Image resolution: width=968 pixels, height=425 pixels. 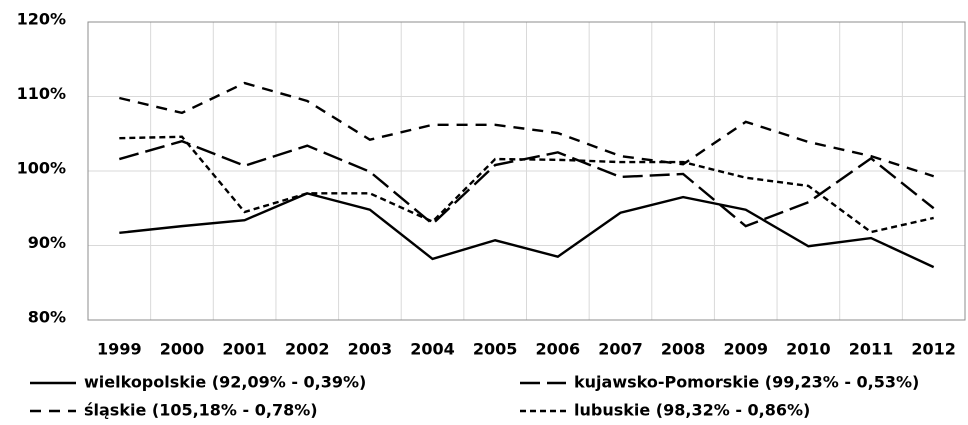 What do you see at coordinates (41, 168) in the screenshot?
I see `y-tick-label: 100%` at bounding box center [41, 168].